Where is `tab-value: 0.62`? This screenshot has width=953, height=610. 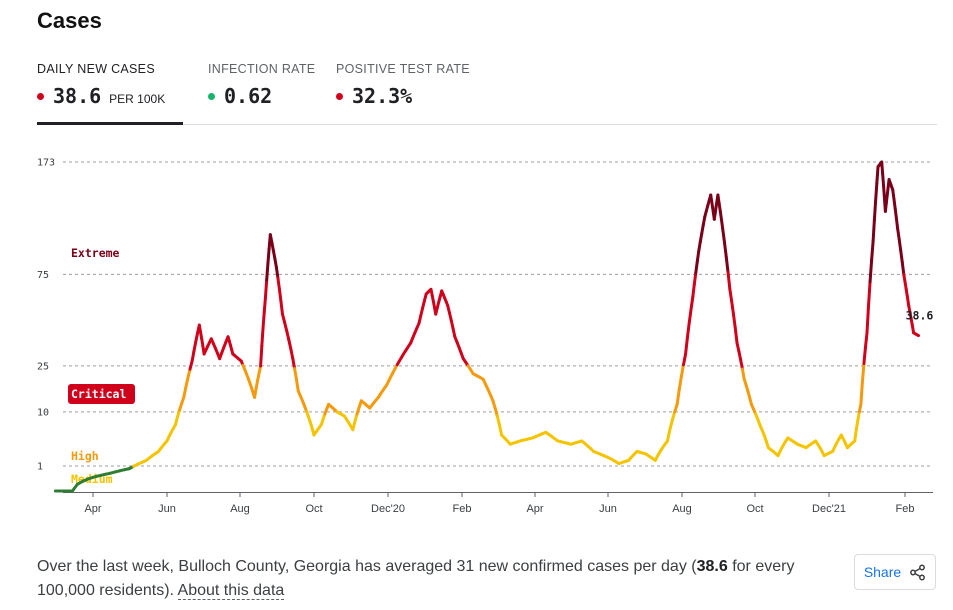
tab-value: 0.62 is located at coordinates (248, 96).